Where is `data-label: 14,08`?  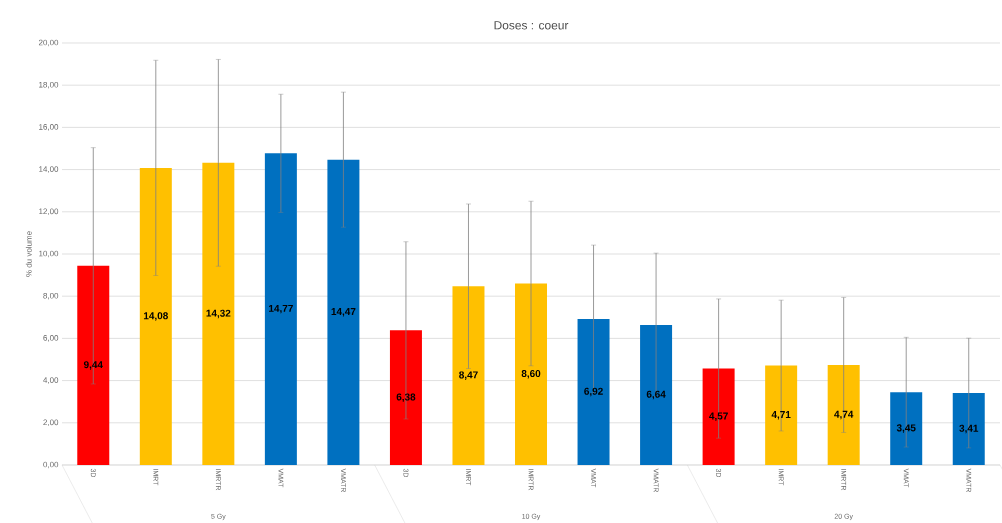 data-label: 14,08 is located at coordinates (155, 316).